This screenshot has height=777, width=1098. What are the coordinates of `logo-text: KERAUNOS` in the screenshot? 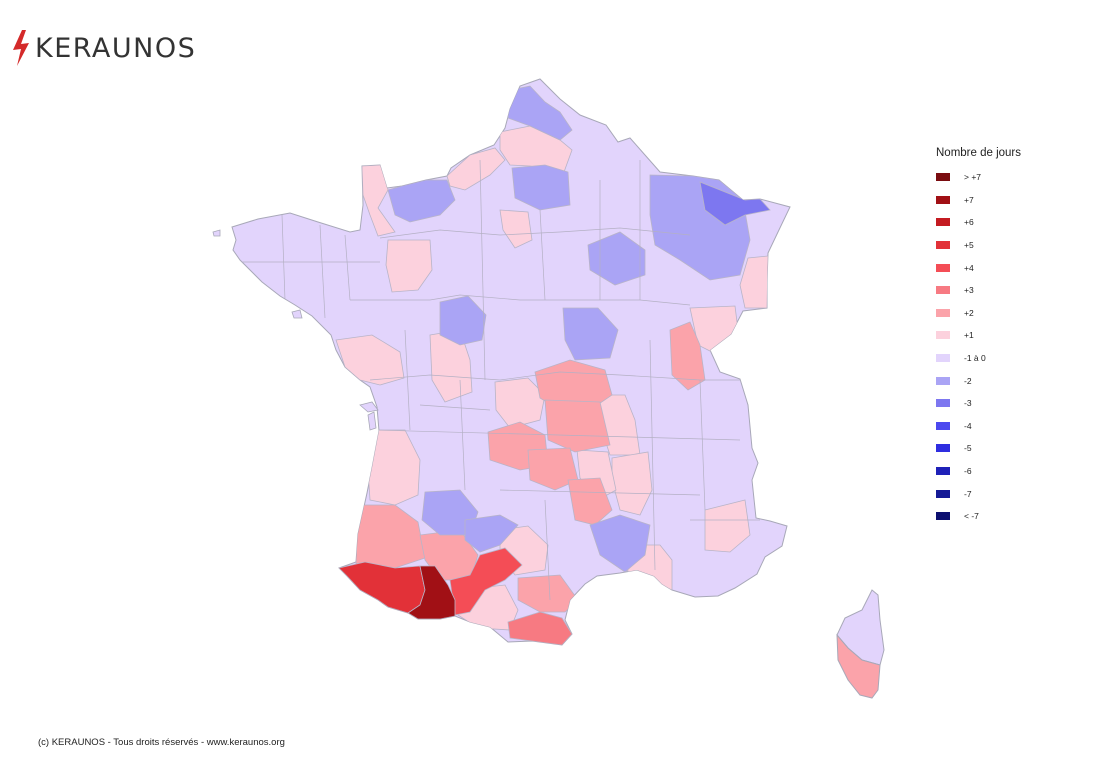 It's located at (116, 48).